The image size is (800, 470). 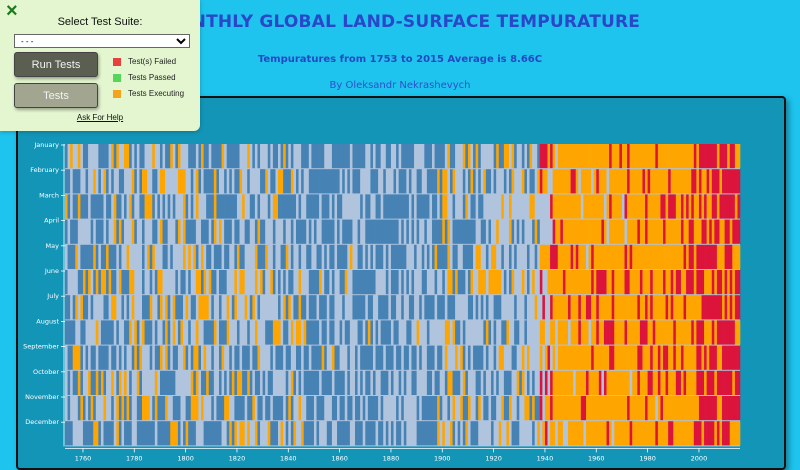 I want to click on run-tests-button: Run Tests, so click(x=56, y=64).